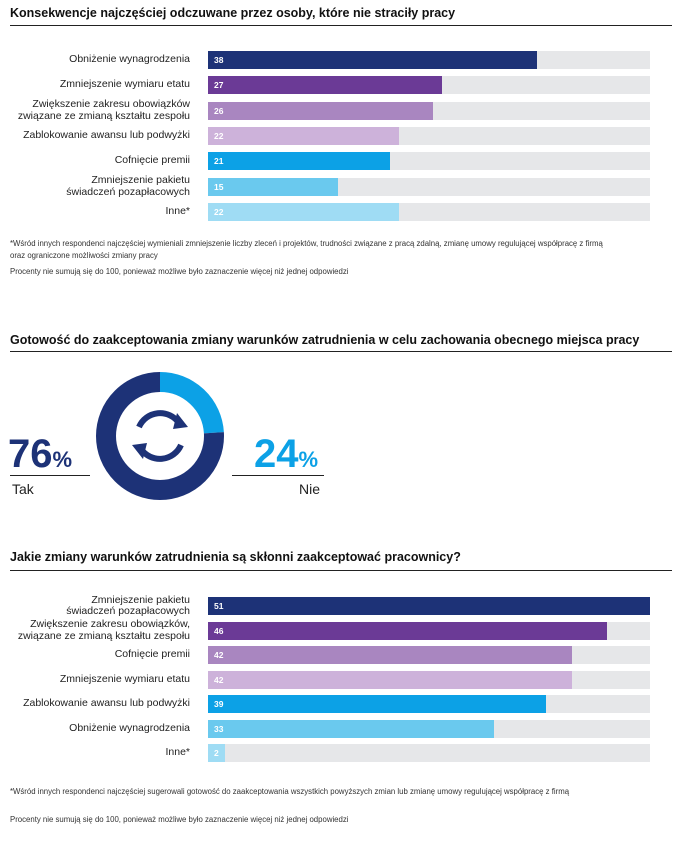 Image resolution: width=682 pixels, height=844 pixels. Describe the element at coordinates (276, 454) in the screenshot. I see `no-value: 24` at that location.